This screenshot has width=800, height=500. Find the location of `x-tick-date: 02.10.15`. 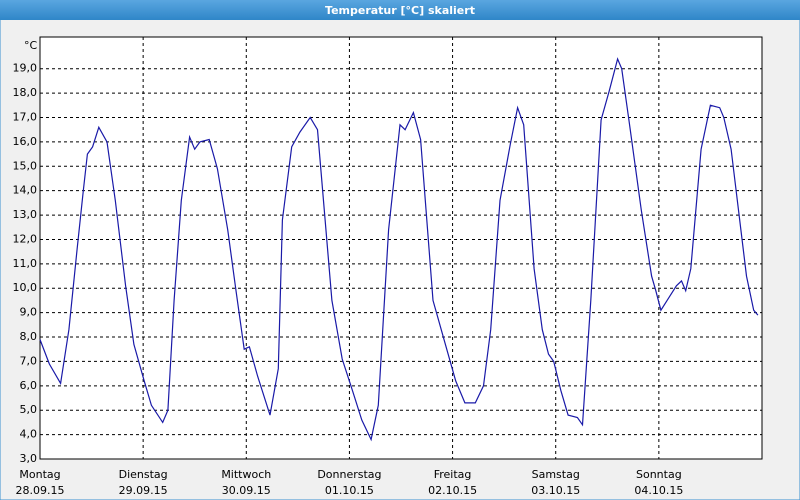

x-tick-date: 02.10.15 is located at coordinates (452, 490).